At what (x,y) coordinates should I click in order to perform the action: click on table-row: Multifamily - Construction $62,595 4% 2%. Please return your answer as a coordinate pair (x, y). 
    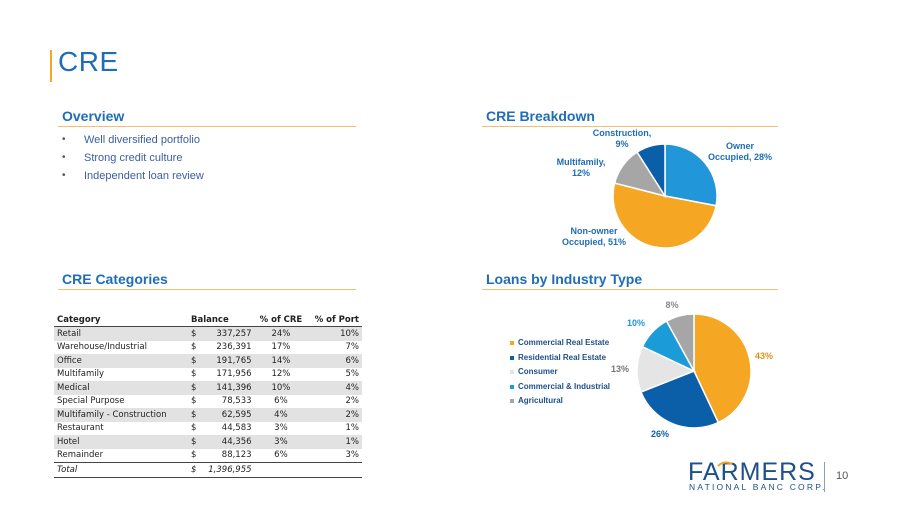
    Looking at the image, I should click on (208, 415).